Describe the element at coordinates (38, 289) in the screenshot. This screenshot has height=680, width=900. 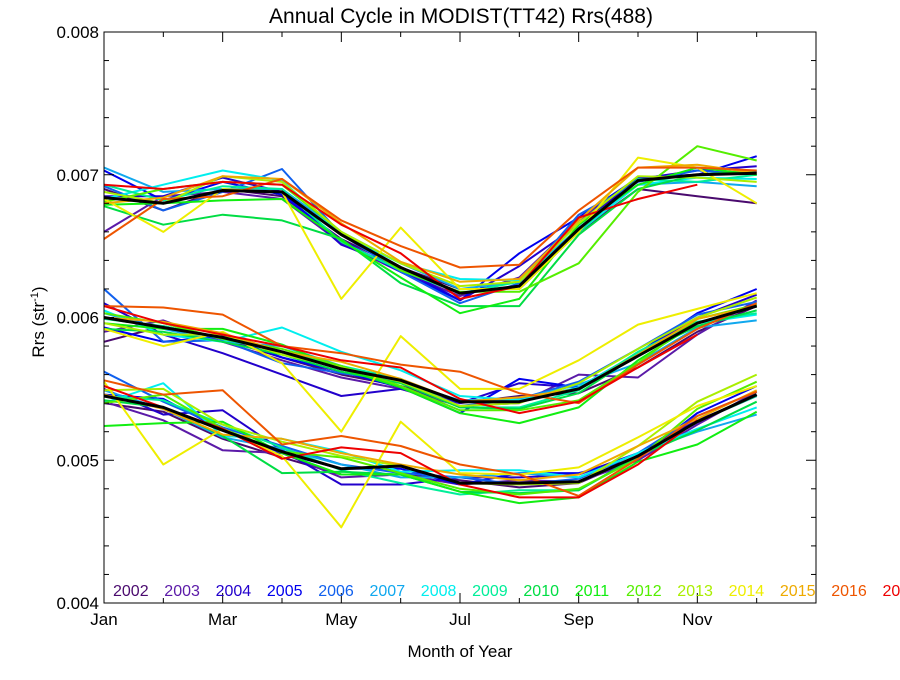
I see `y-axis-label-close: )` at that location.